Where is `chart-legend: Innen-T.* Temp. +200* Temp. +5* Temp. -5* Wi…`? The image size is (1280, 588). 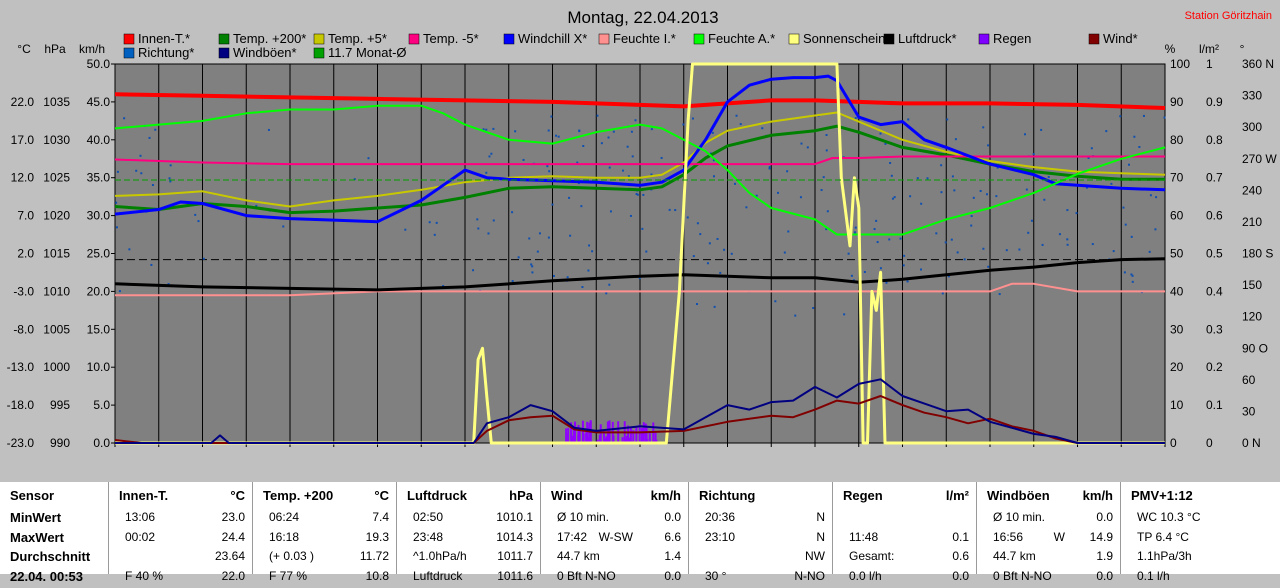
chart-legend: Innen-T.* Temp. +200* Temp. +5* Temp. -5* Wi… is located at coordinates (630, 45).